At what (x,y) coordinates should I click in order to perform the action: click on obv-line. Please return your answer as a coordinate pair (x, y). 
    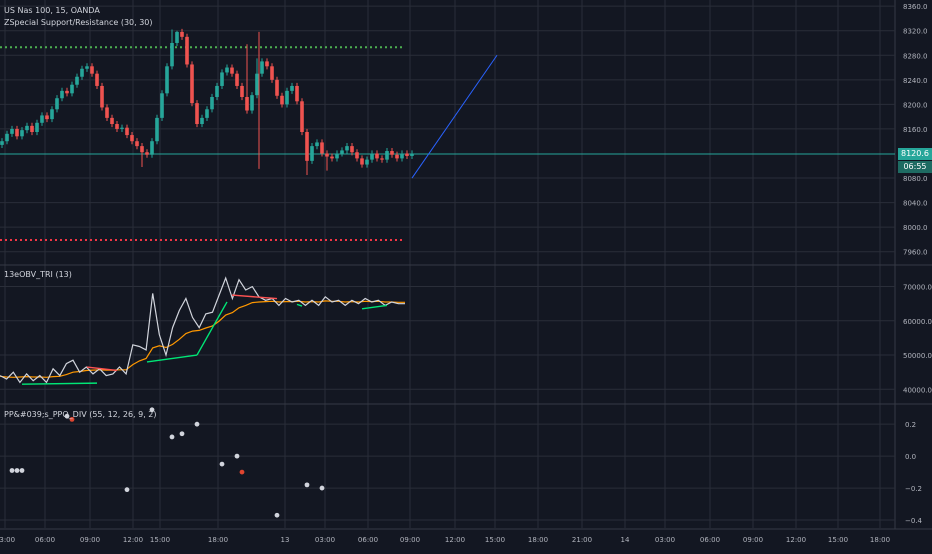
    Looking at the image, I should click on (202, 330).